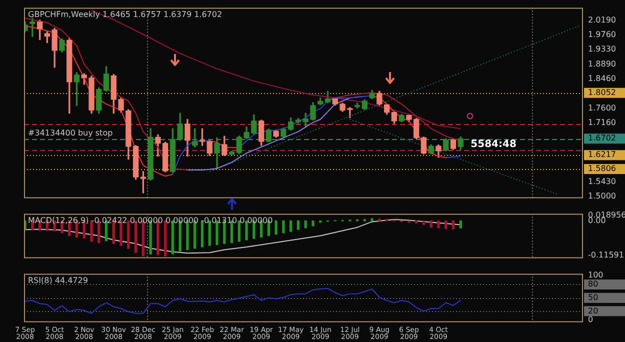 The height and width of the screenshot is (342, 625). Describe the element at coordinates (602, 138) in the screenshot. I see `y-tick-label: 1.6702` at that location.